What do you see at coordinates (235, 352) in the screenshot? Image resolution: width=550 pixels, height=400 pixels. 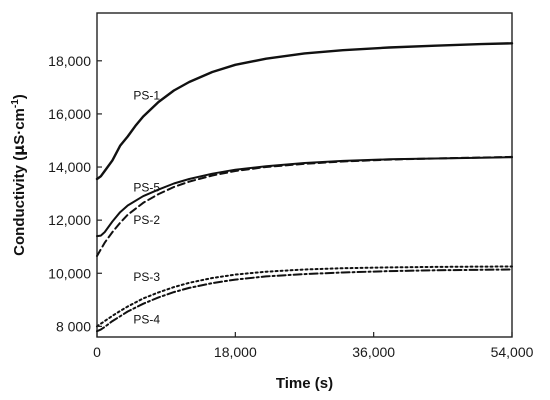 I see `x-tick-label: 18,000` at bounding box center [235, 352].